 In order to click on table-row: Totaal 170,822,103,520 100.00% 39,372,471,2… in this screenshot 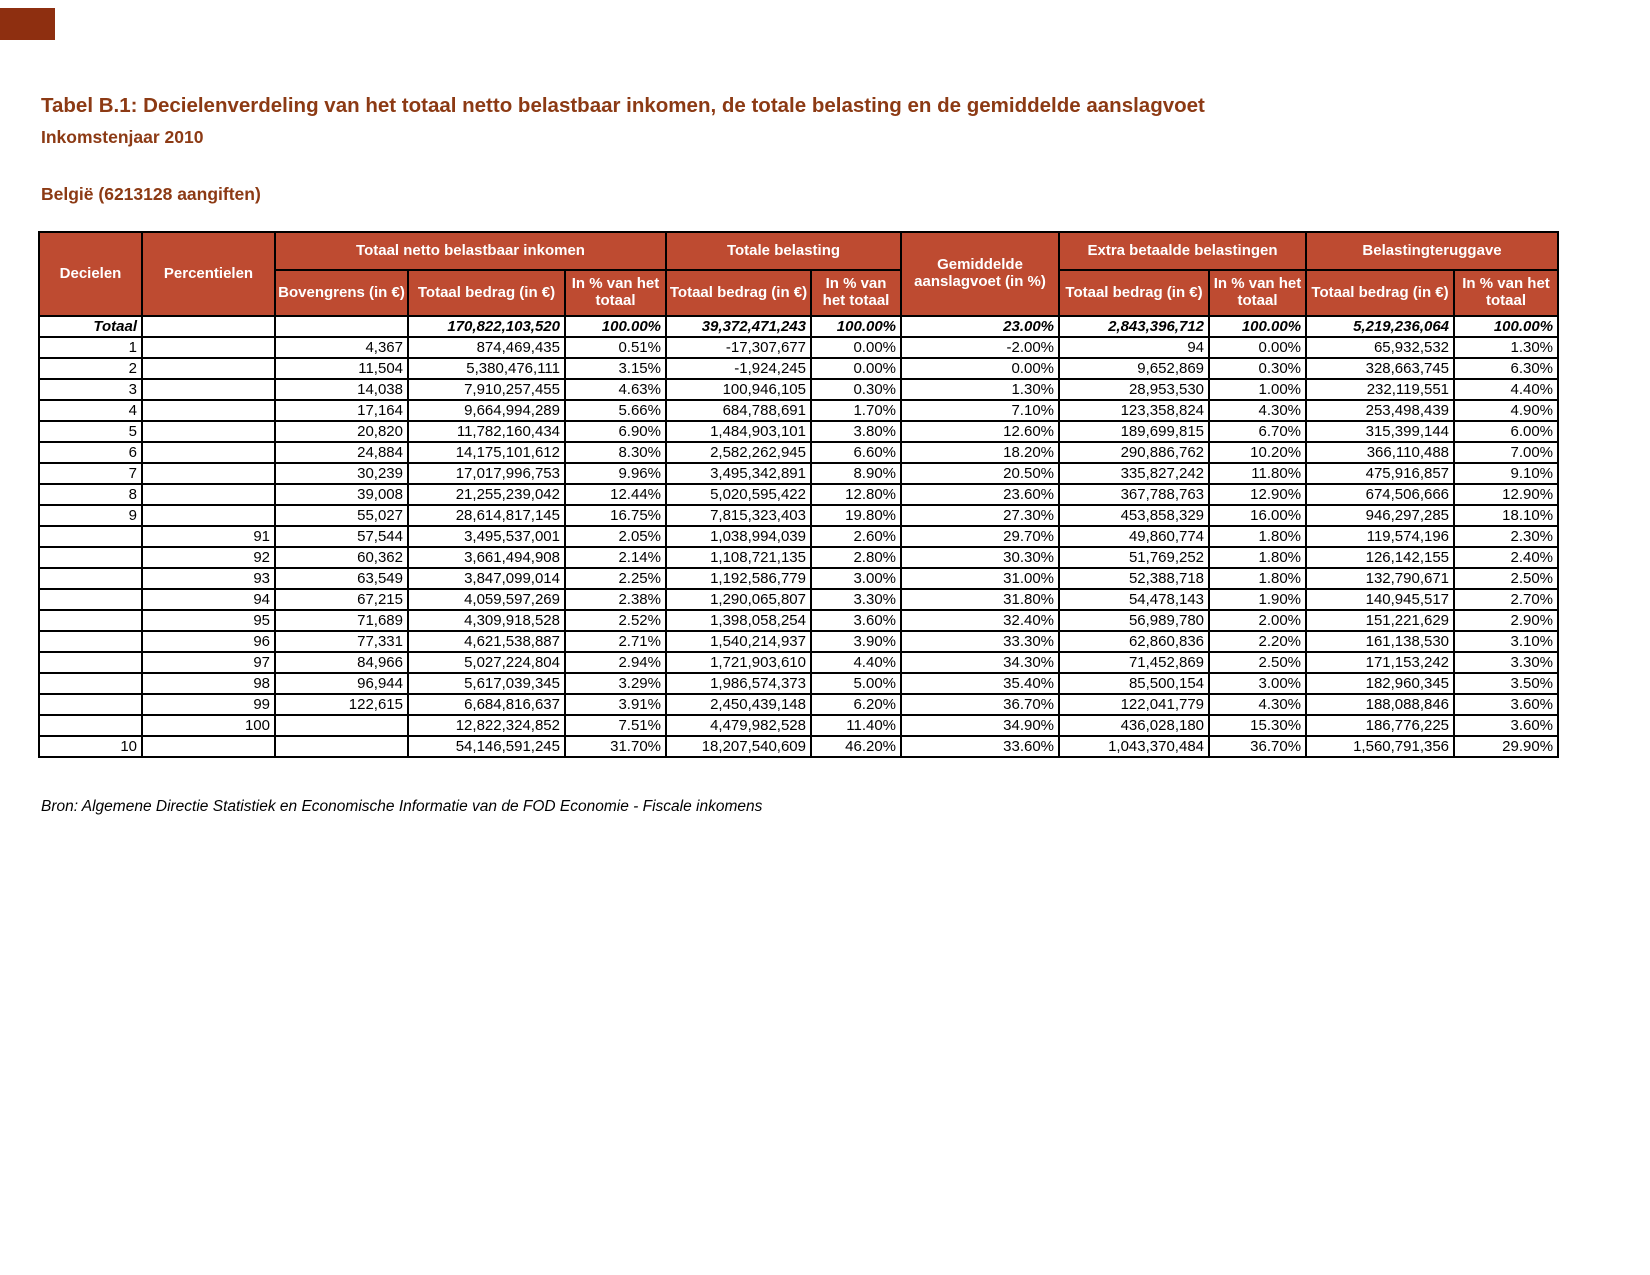, I will do `click(799, 326)`.